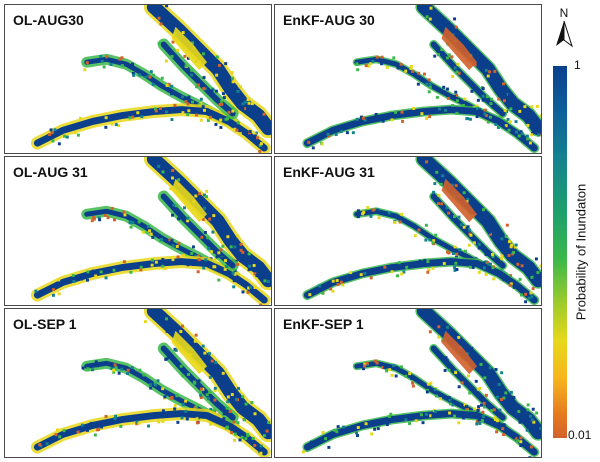 This screenshot has width=600, height=462. Describe the element at coordinates (408, 79) in the screenshot. I see `map-panel-enkf-aug30: EnKF-AUG 30` at that location.